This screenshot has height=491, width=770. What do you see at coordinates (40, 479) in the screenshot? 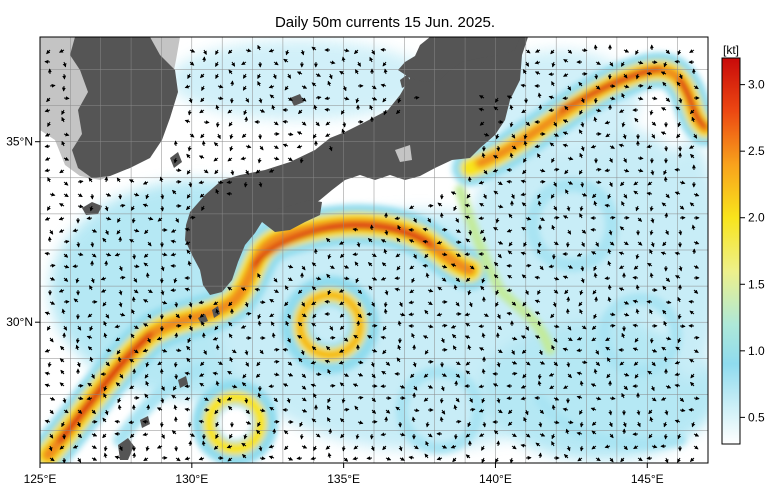
I see `x-tick-label: 125°E` at bounding box center [40, 479].